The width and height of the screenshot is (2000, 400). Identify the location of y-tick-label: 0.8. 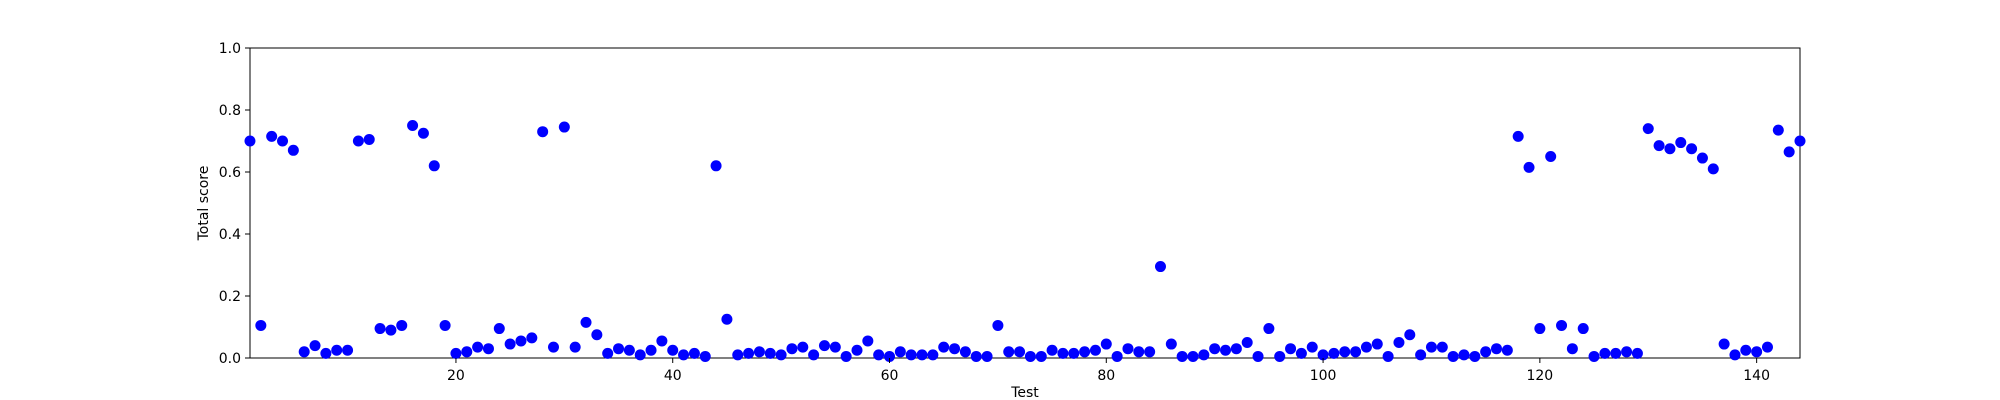
(230, 111).